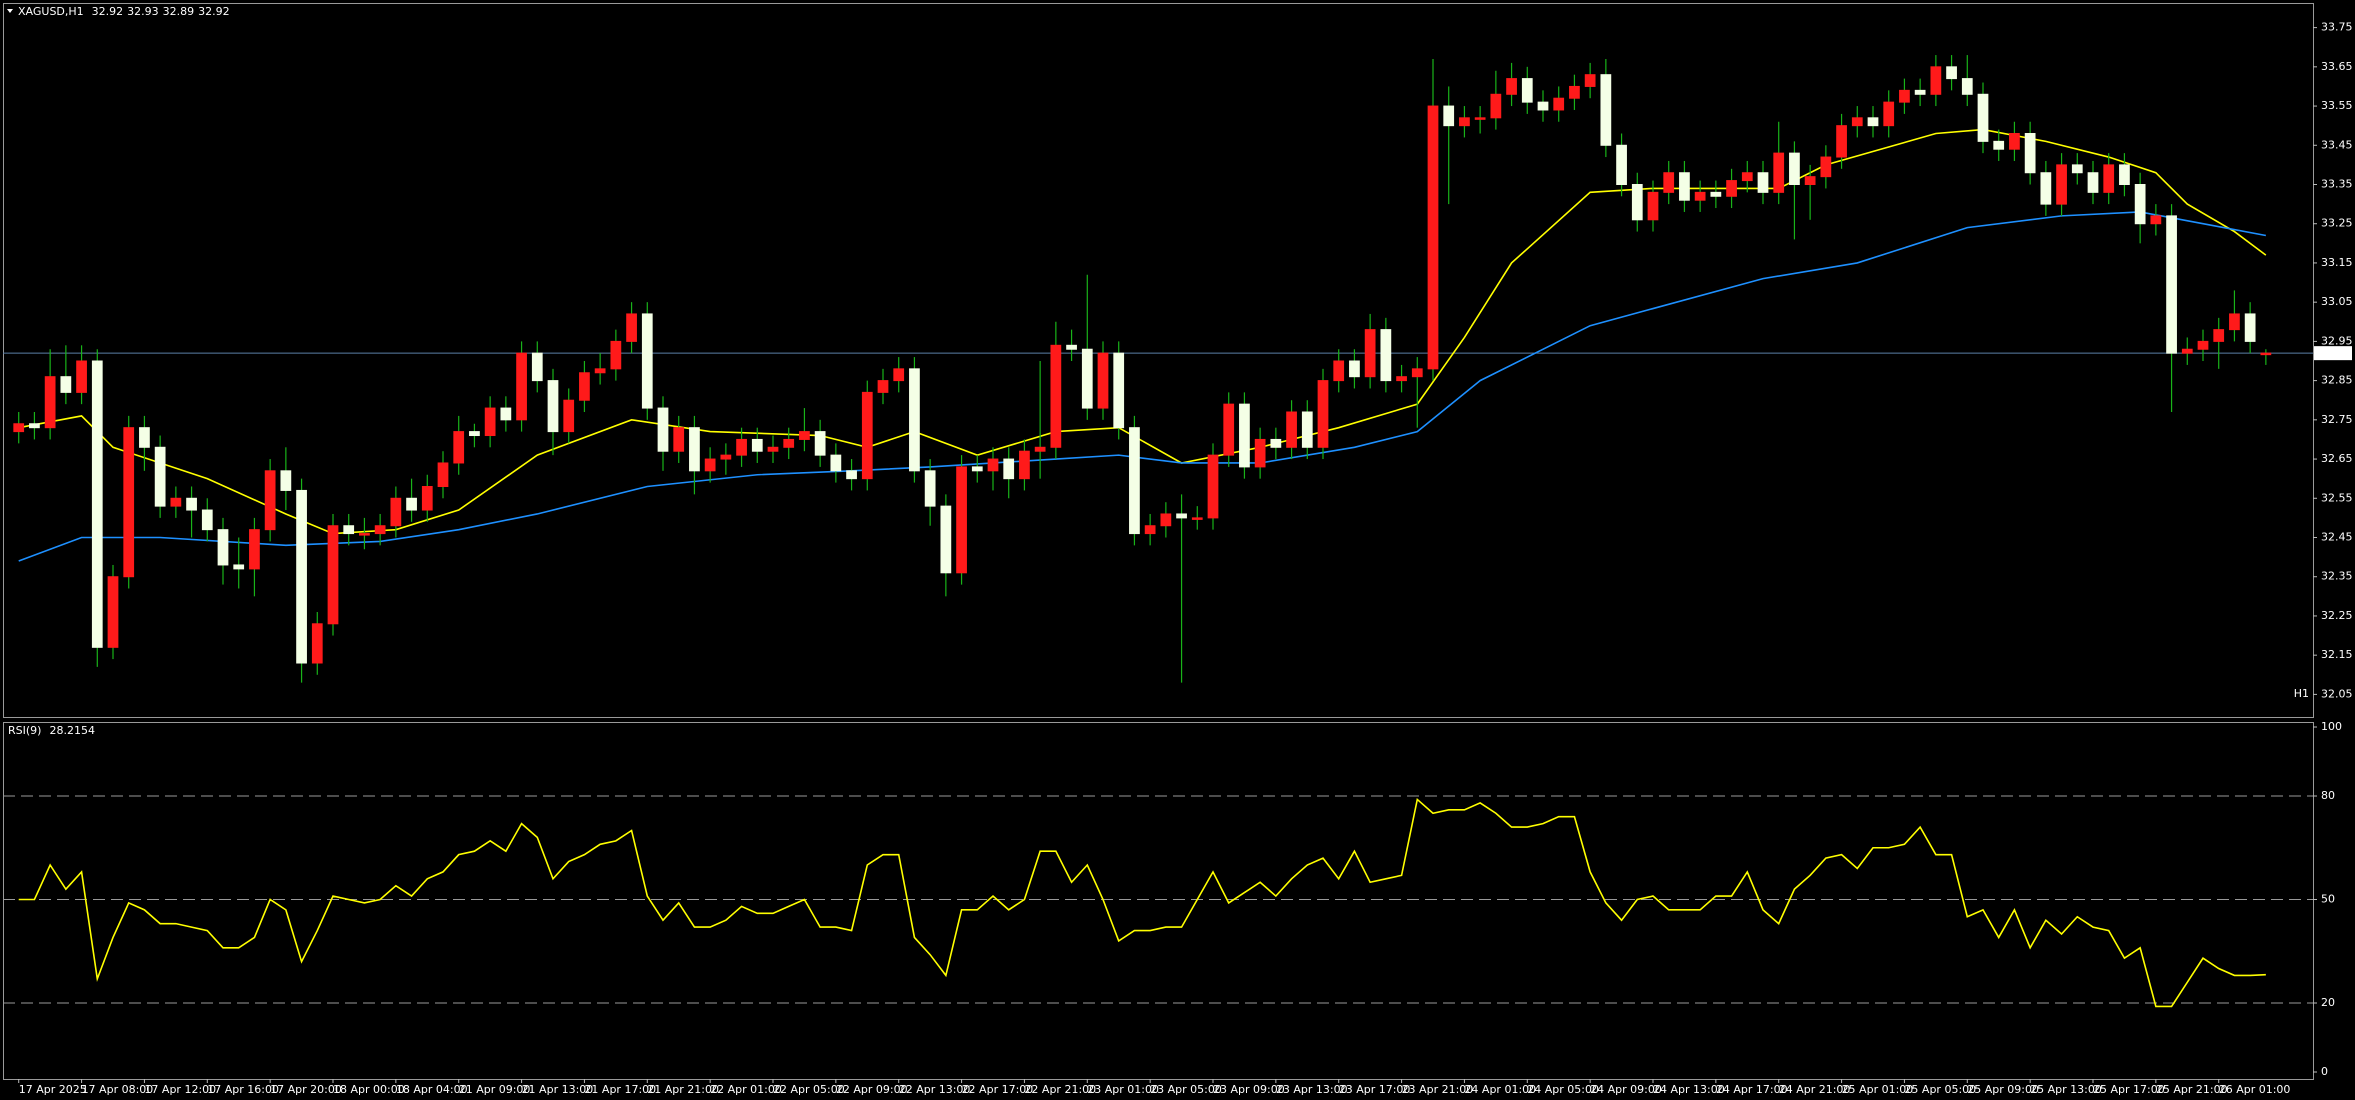 The width and height of the screenshot is (2355, 1100). What do you see at coordinates (872, 1089) in the screenshot?
I see `x-tick-label: 22 Apr 09:00` at bounding box center [872, 1089].